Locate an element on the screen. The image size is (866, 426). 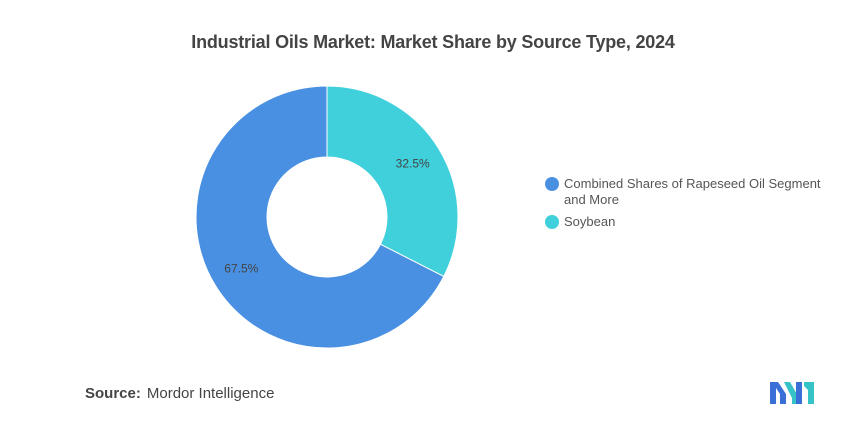
source-key: Source: is located at coordinates (113, 393).